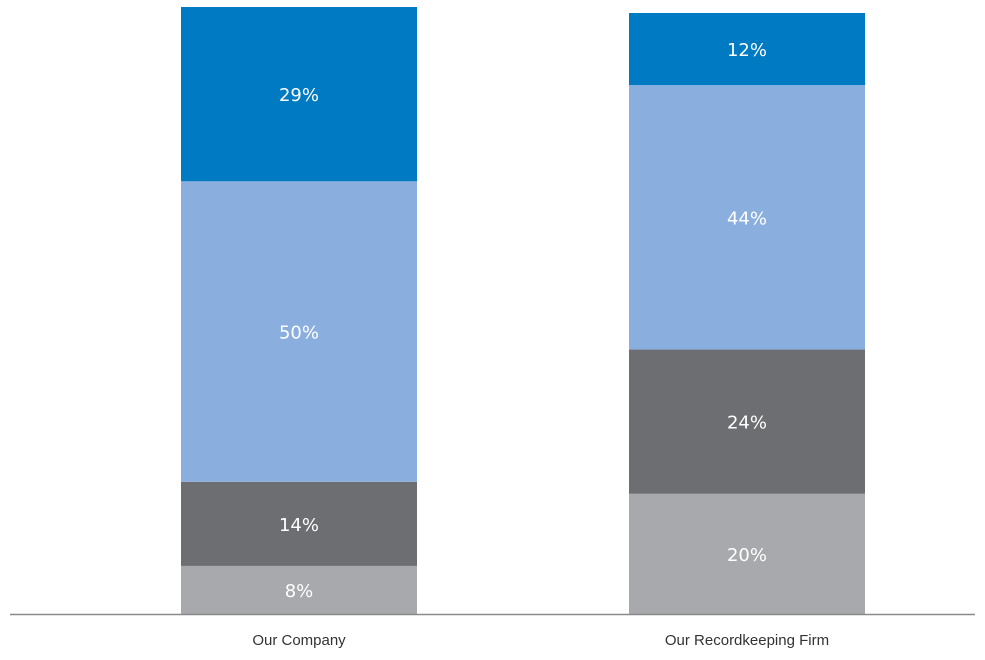 This screenshot has height=660, width=985. I want to click on value-label: 50%, so click(299, 333).